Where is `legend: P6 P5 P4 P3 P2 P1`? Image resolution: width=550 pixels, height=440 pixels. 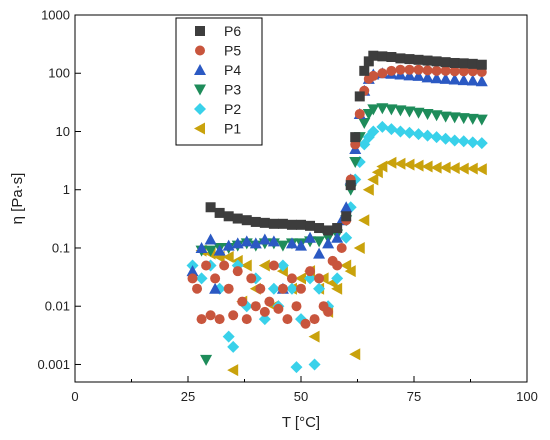 legend: P6 P5 P4 P3 P2 P1 is located at coordinates (219, 81).